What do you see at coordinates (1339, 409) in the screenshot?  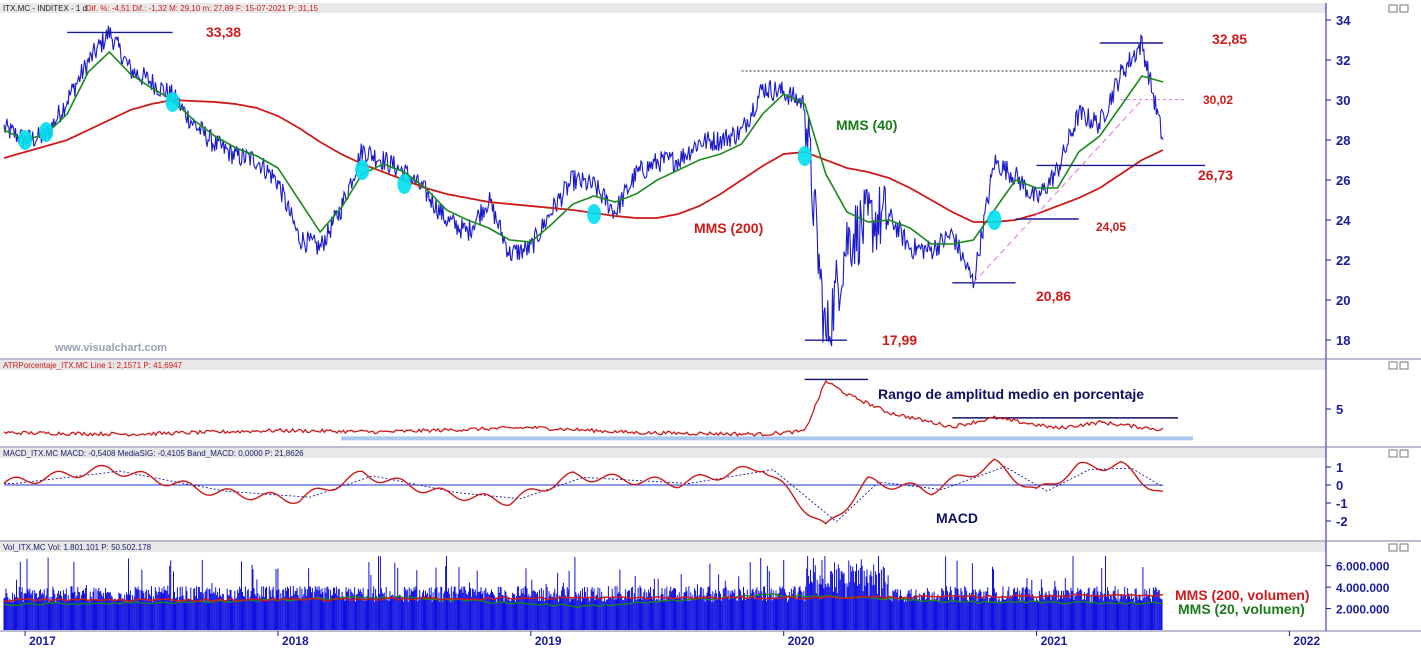 I see `atr-ytick-label: 5` at bounding box center [1339, 409].